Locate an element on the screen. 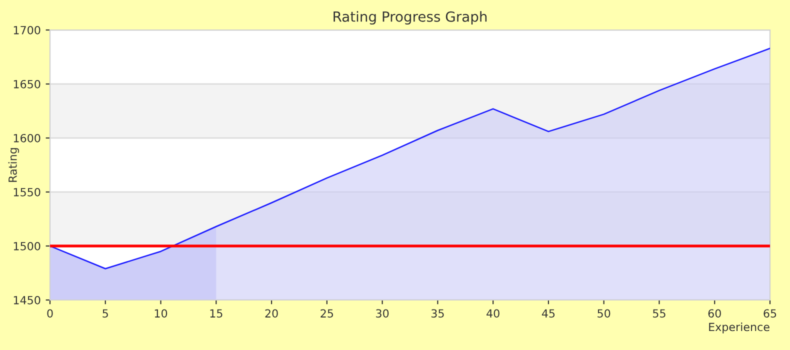  x-tick-label: 10 is located at coordinates (161, 313).